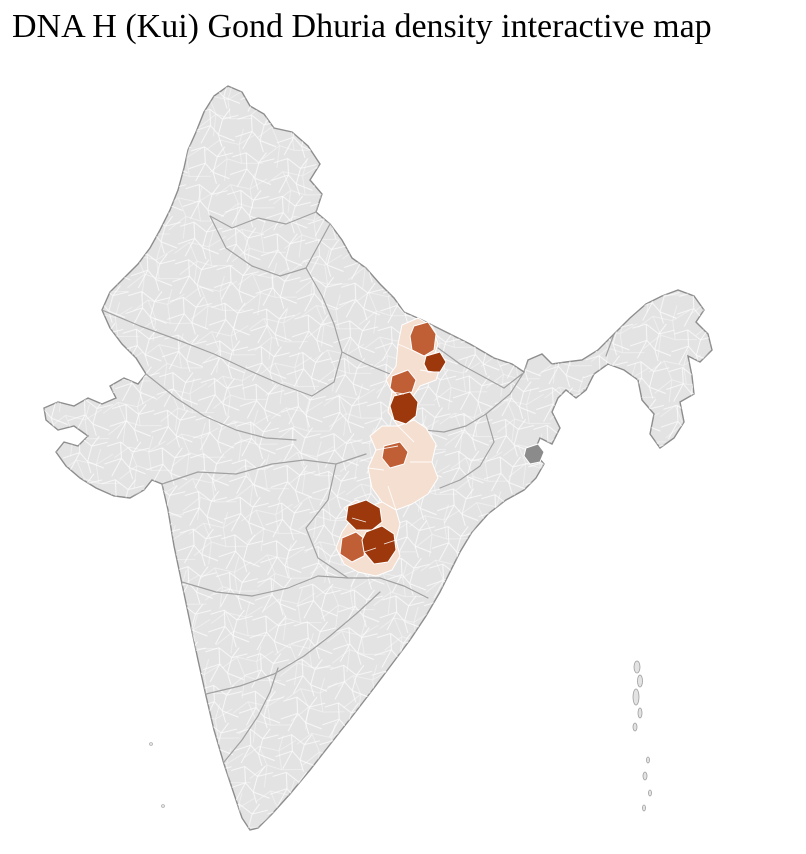  What do you see at coordinates (157, 775) in the screenshot?
I see `lakshadweep-islands` at bounding box center [157, 775].